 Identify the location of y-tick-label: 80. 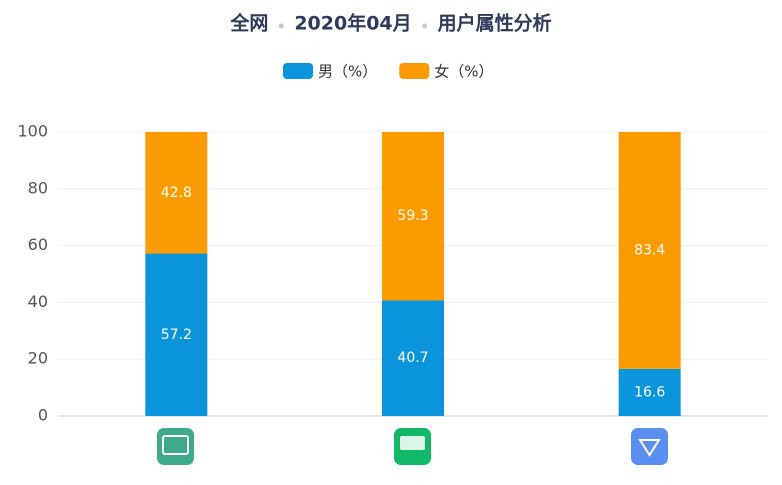
(38, 187).